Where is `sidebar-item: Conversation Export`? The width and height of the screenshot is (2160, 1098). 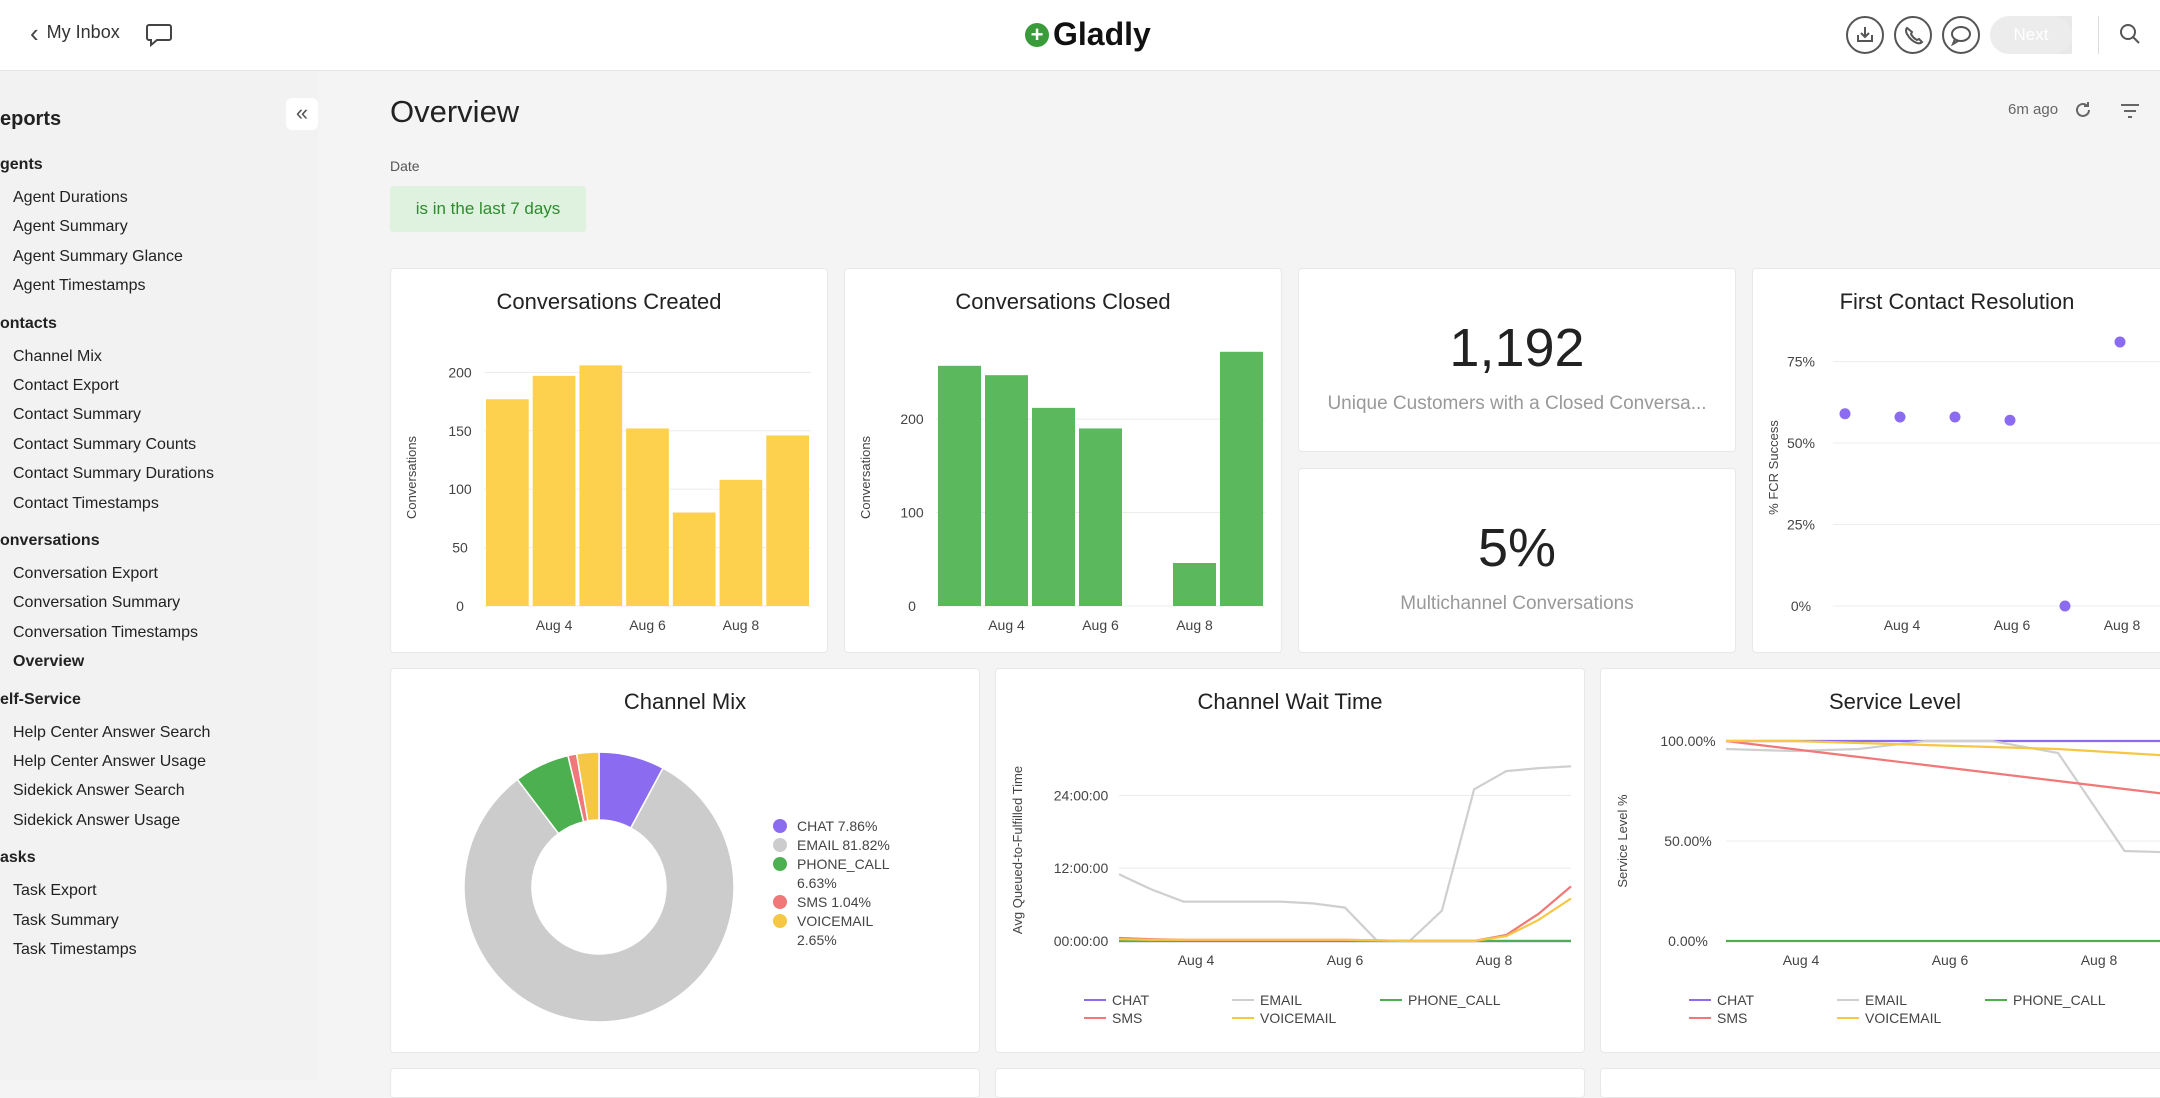
sidebar-item: Conversation Export is located at coordinates (85, 573).